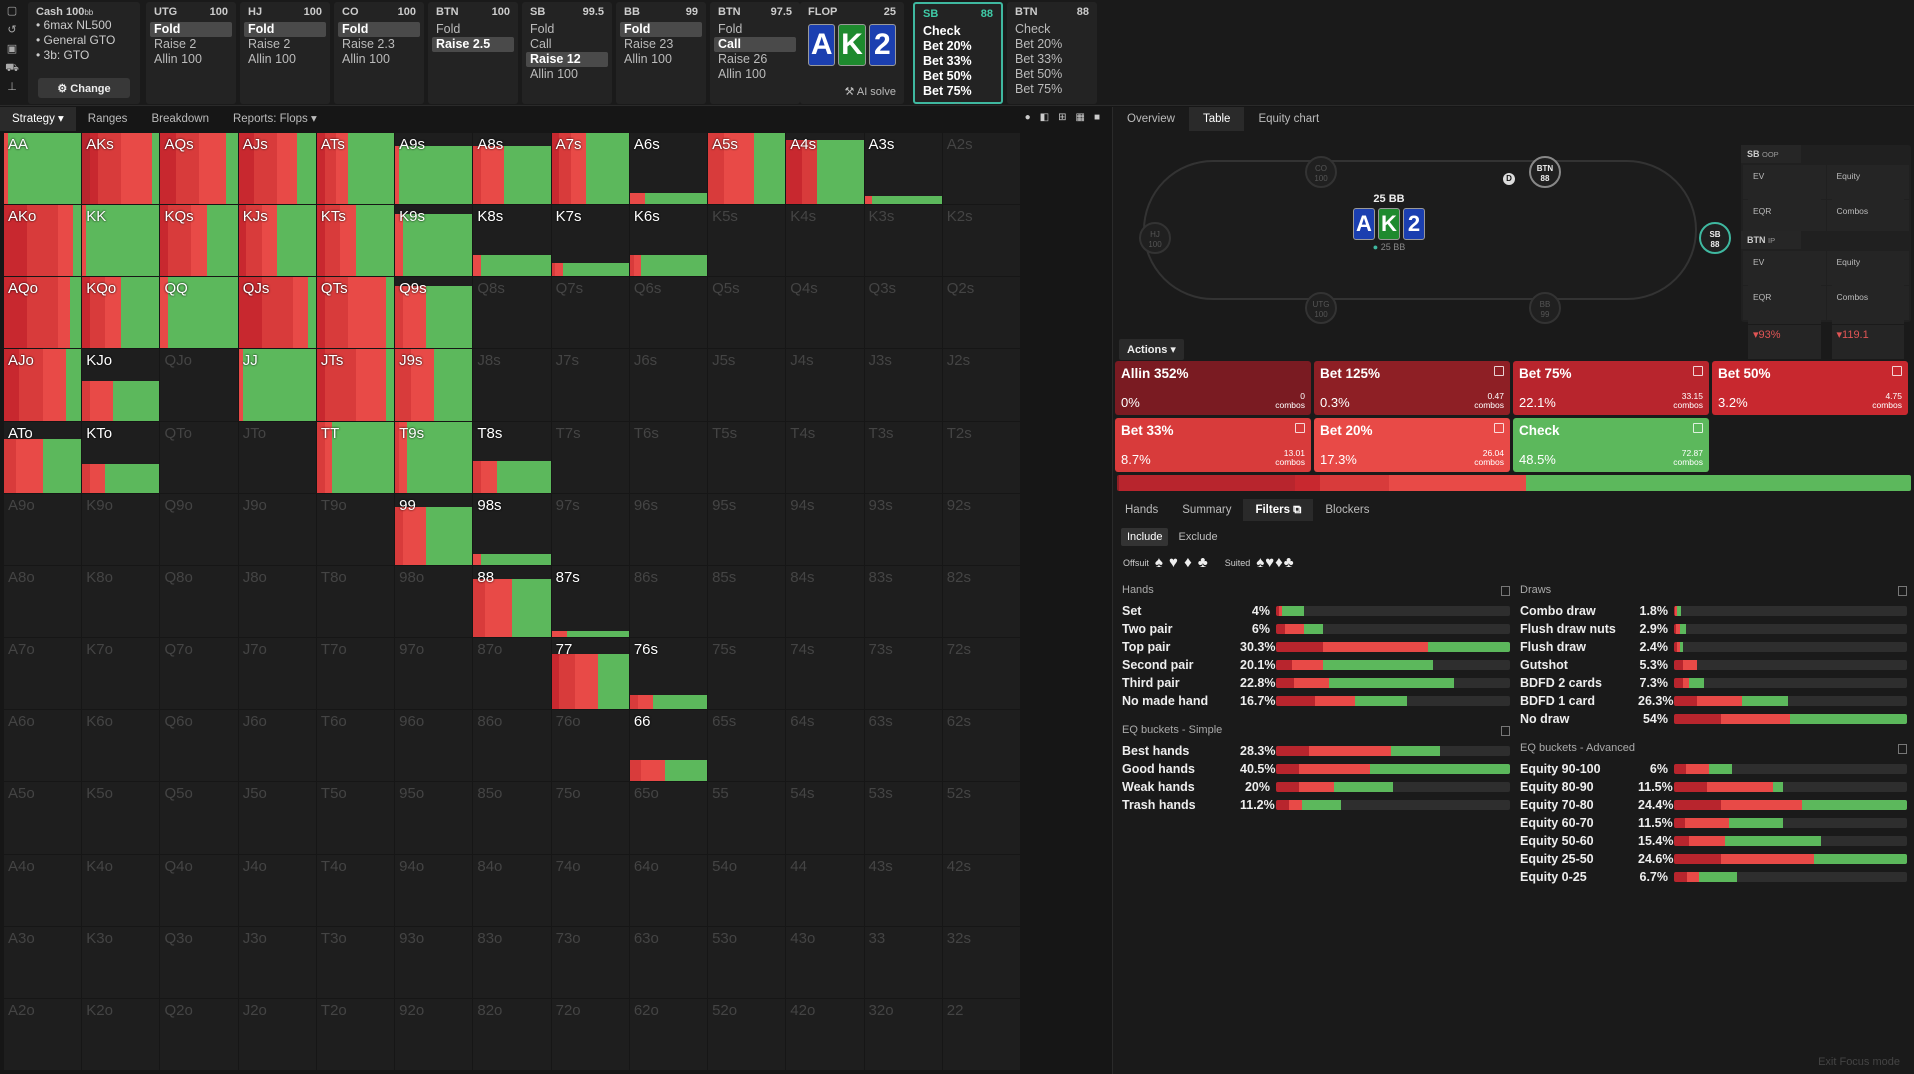 The height and width of the screenshot is (1074, 1914). Describe the element at coordinates (1713, 787) in the screenshot. I see `filter-row: Equity 80-90 11.5%` at that location.